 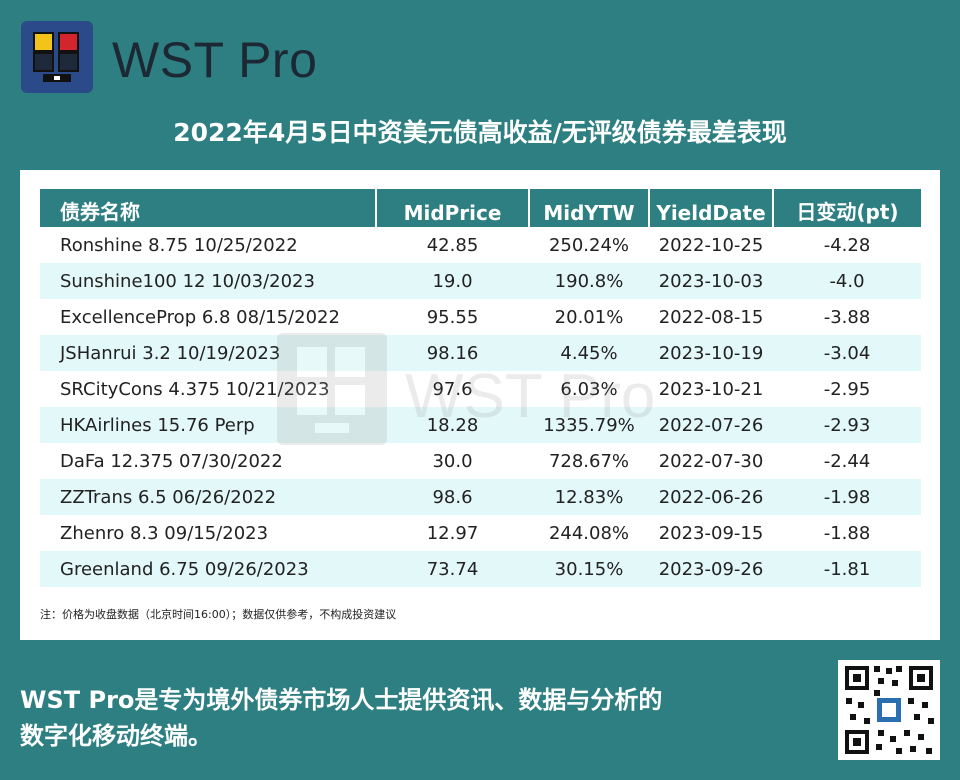 I want to click on logo-stand-dot, so click(x=57, y=78).